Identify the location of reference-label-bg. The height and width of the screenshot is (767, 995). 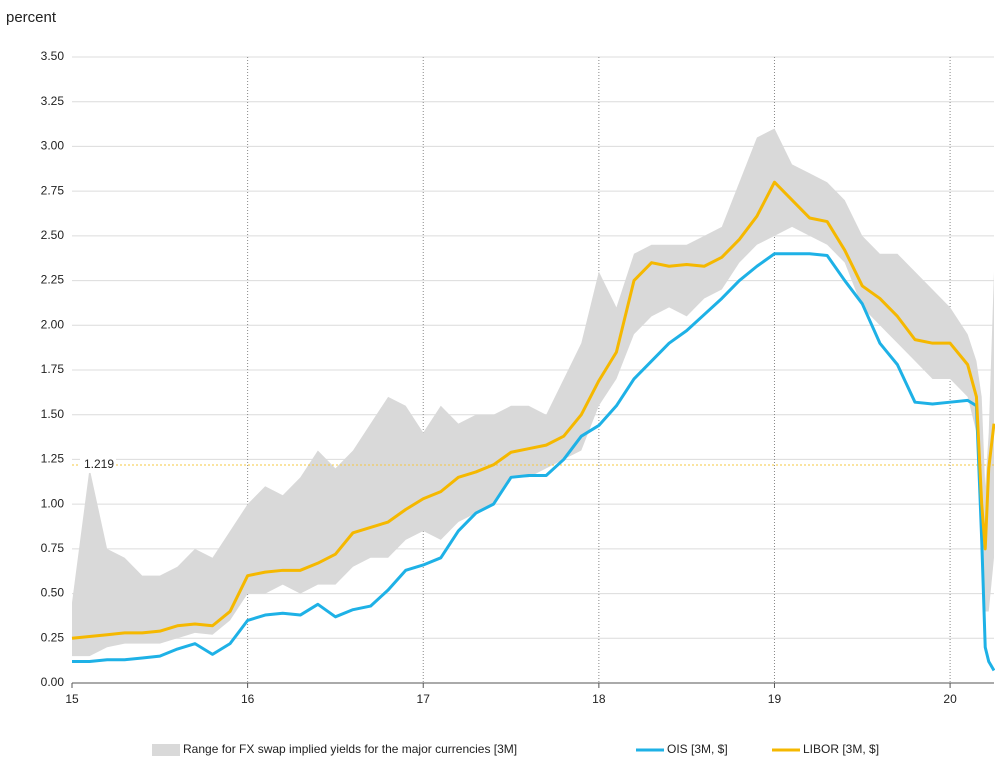
(98, 464).